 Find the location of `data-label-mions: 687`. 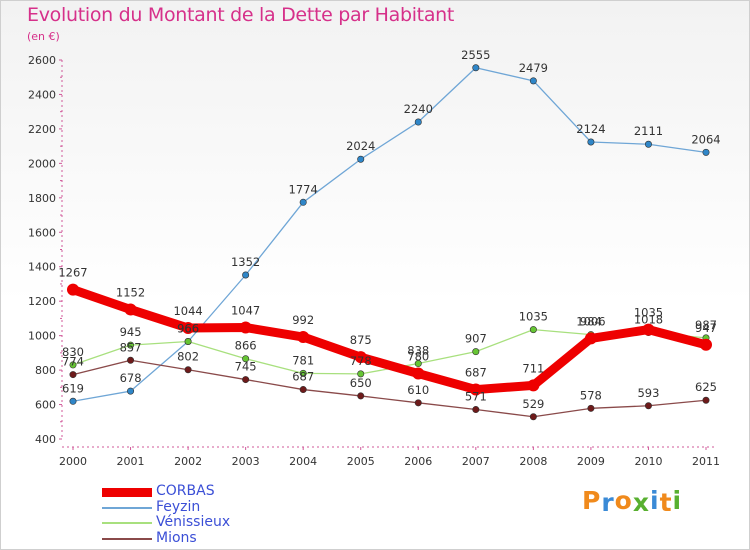

data-label-mions: 687 is located at coordinates (303, 377).